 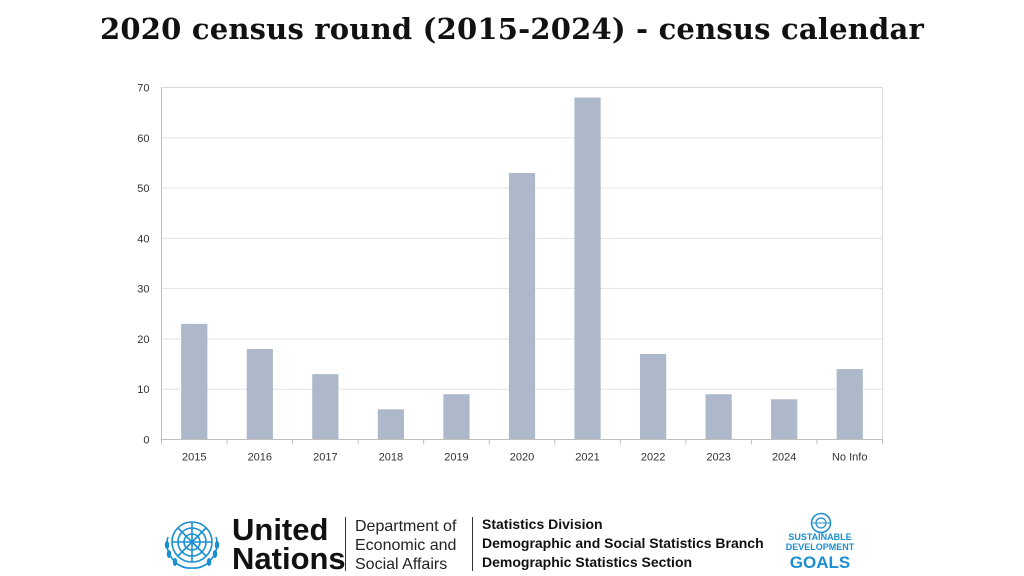 What do you see at coordinates (192, 545) in the screenshot?
I see `un-emblem-icon` at bounding box center [192, 545].